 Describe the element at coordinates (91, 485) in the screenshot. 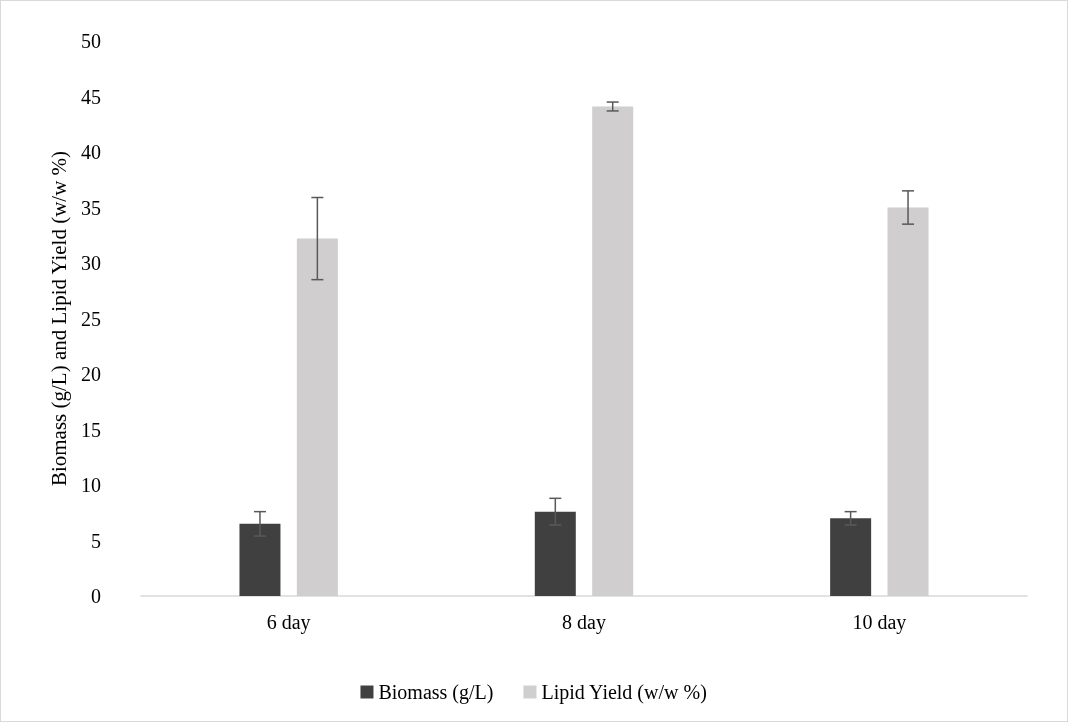

I see `y-tick-label: 10` at that location.